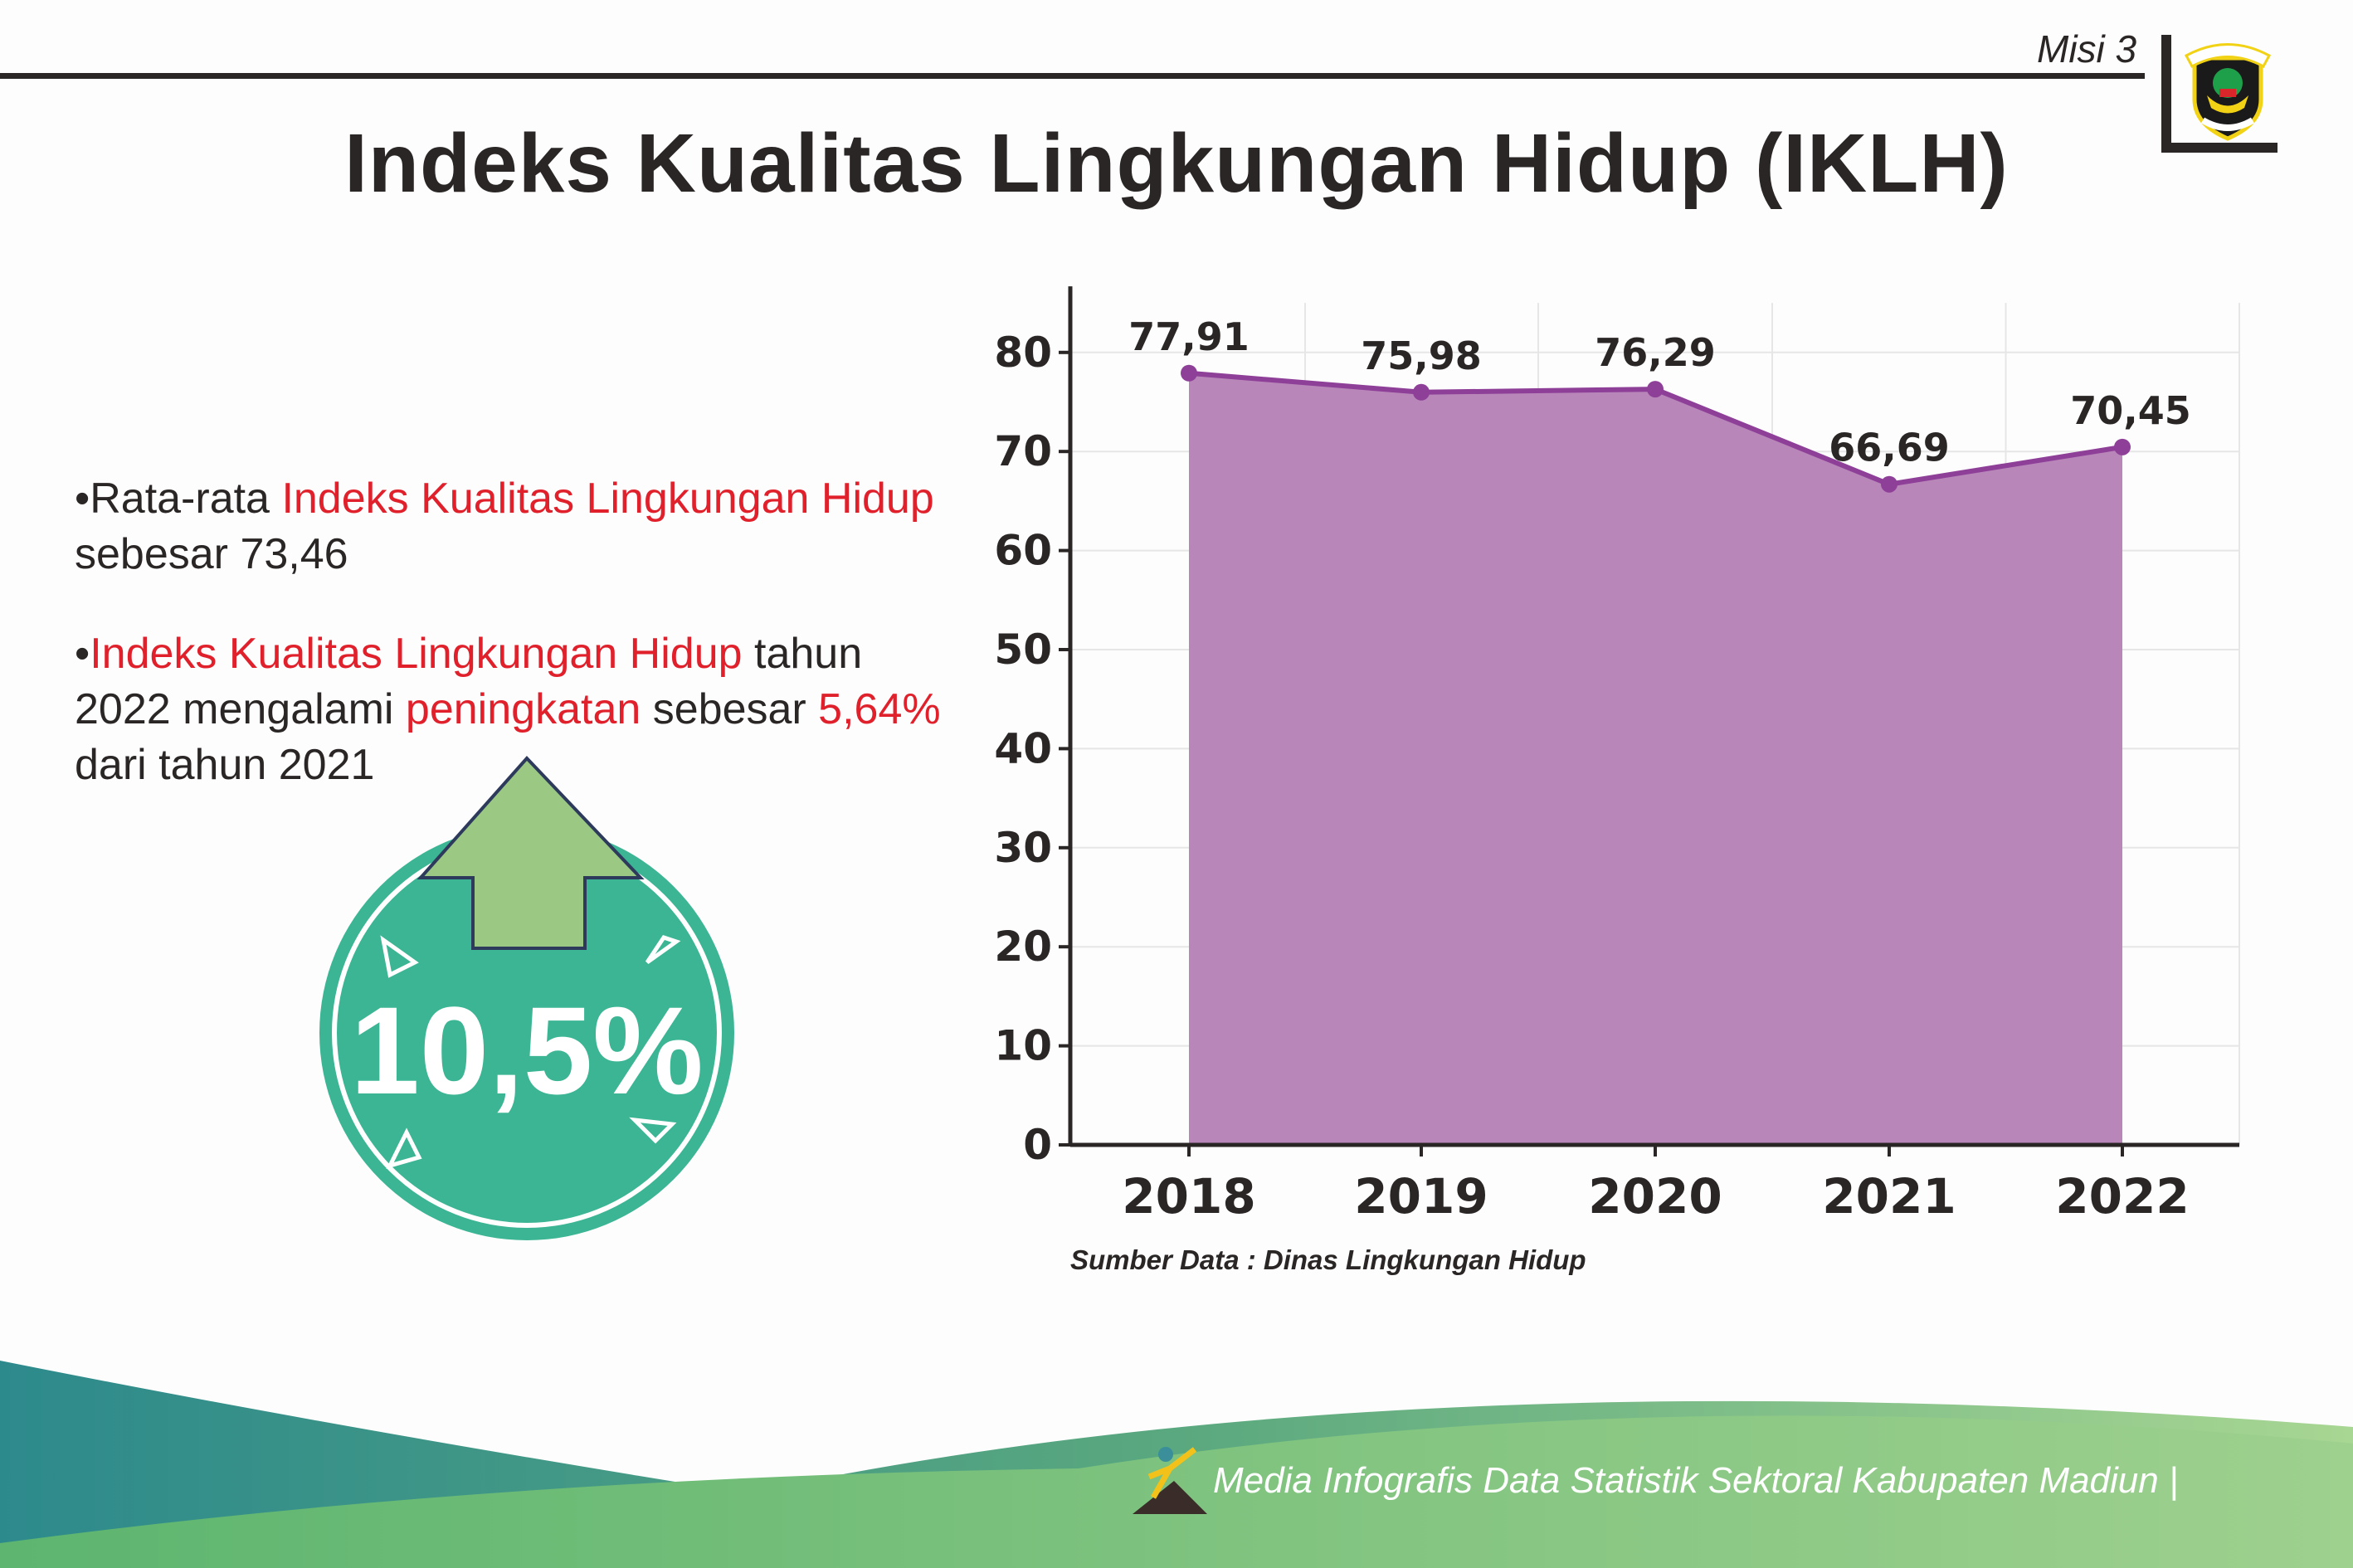 This screenshot has height=1568, width=2353. I want to click on y-tick-label: 10, so click(1023, 1046).